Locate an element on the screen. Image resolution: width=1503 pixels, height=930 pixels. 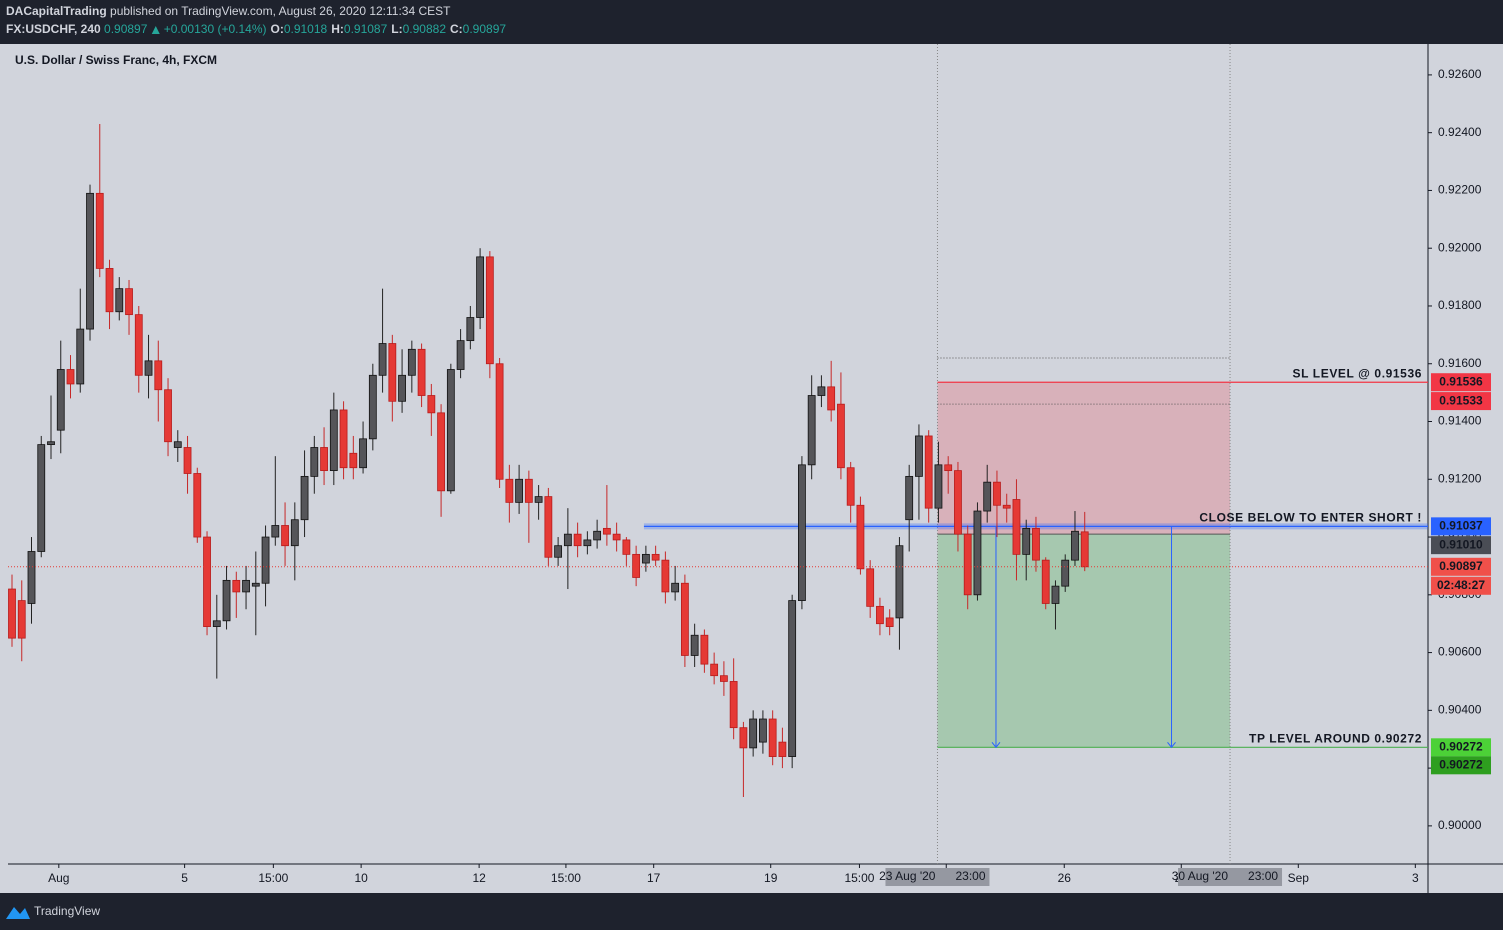
y-tick-label: 0.92600 is located at coordinates (1460, 74).